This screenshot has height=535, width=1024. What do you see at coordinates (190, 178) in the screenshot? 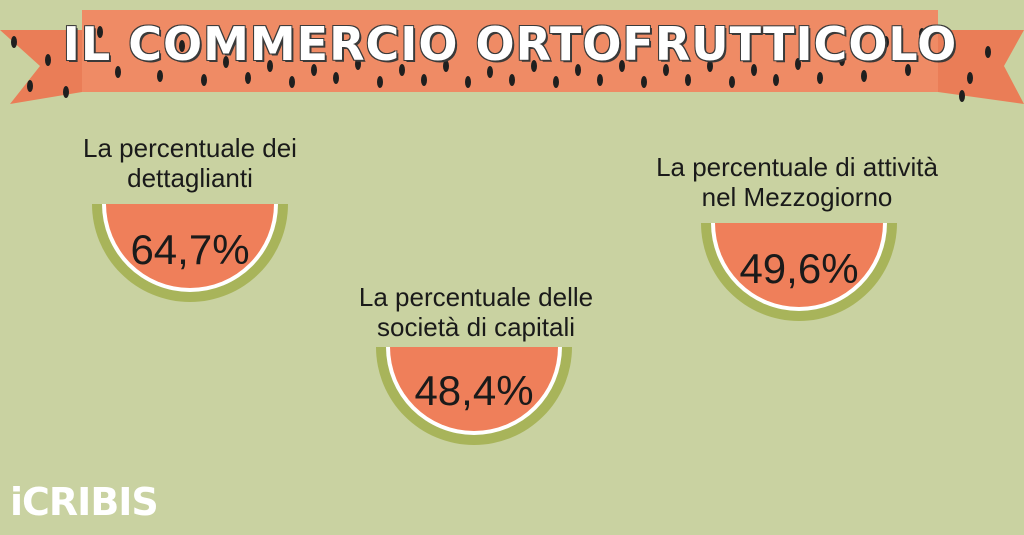
I see `stat-label-line2: dettaglianti` at bounding box center [190, 178].